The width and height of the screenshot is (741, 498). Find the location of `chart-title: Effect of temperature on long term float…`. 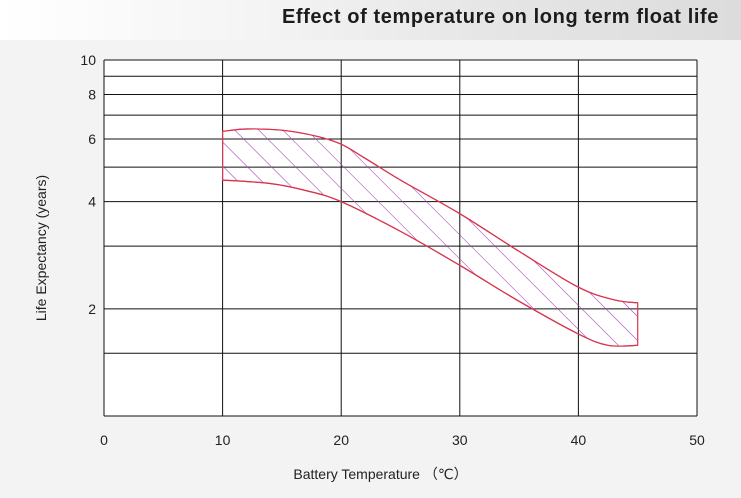

chart-title: Effect of temperature on long term float… is located at coordinates (500, 17).